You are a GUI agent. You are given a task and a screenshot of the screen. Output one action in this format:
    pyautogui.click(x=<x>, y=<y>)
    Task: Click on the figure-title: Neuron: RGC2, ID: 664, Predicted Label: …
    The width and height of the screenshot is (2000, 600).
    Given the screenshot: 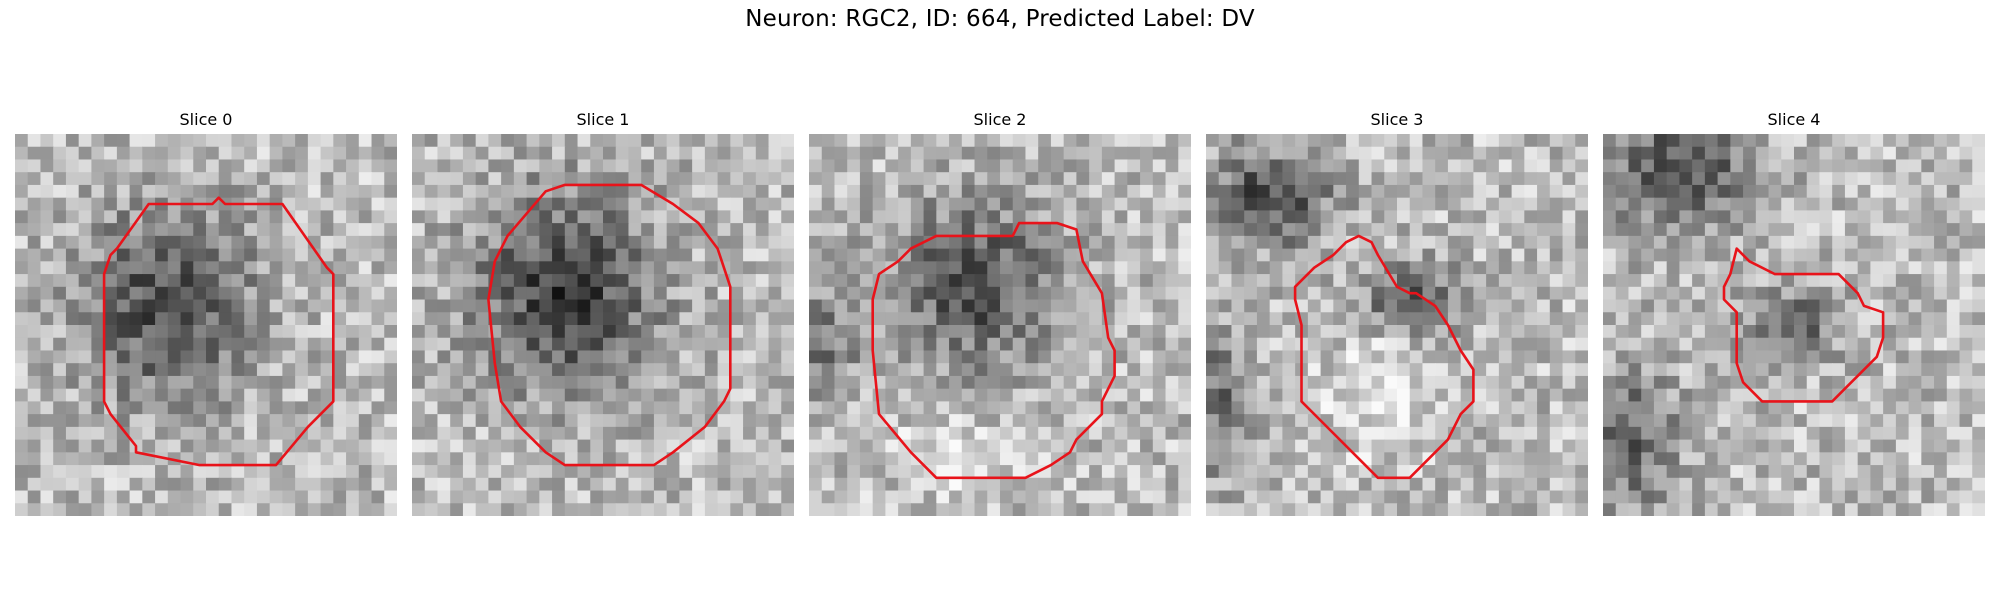 What is the action you would take?
    pyautogui.click(x=1000, y=19)
    